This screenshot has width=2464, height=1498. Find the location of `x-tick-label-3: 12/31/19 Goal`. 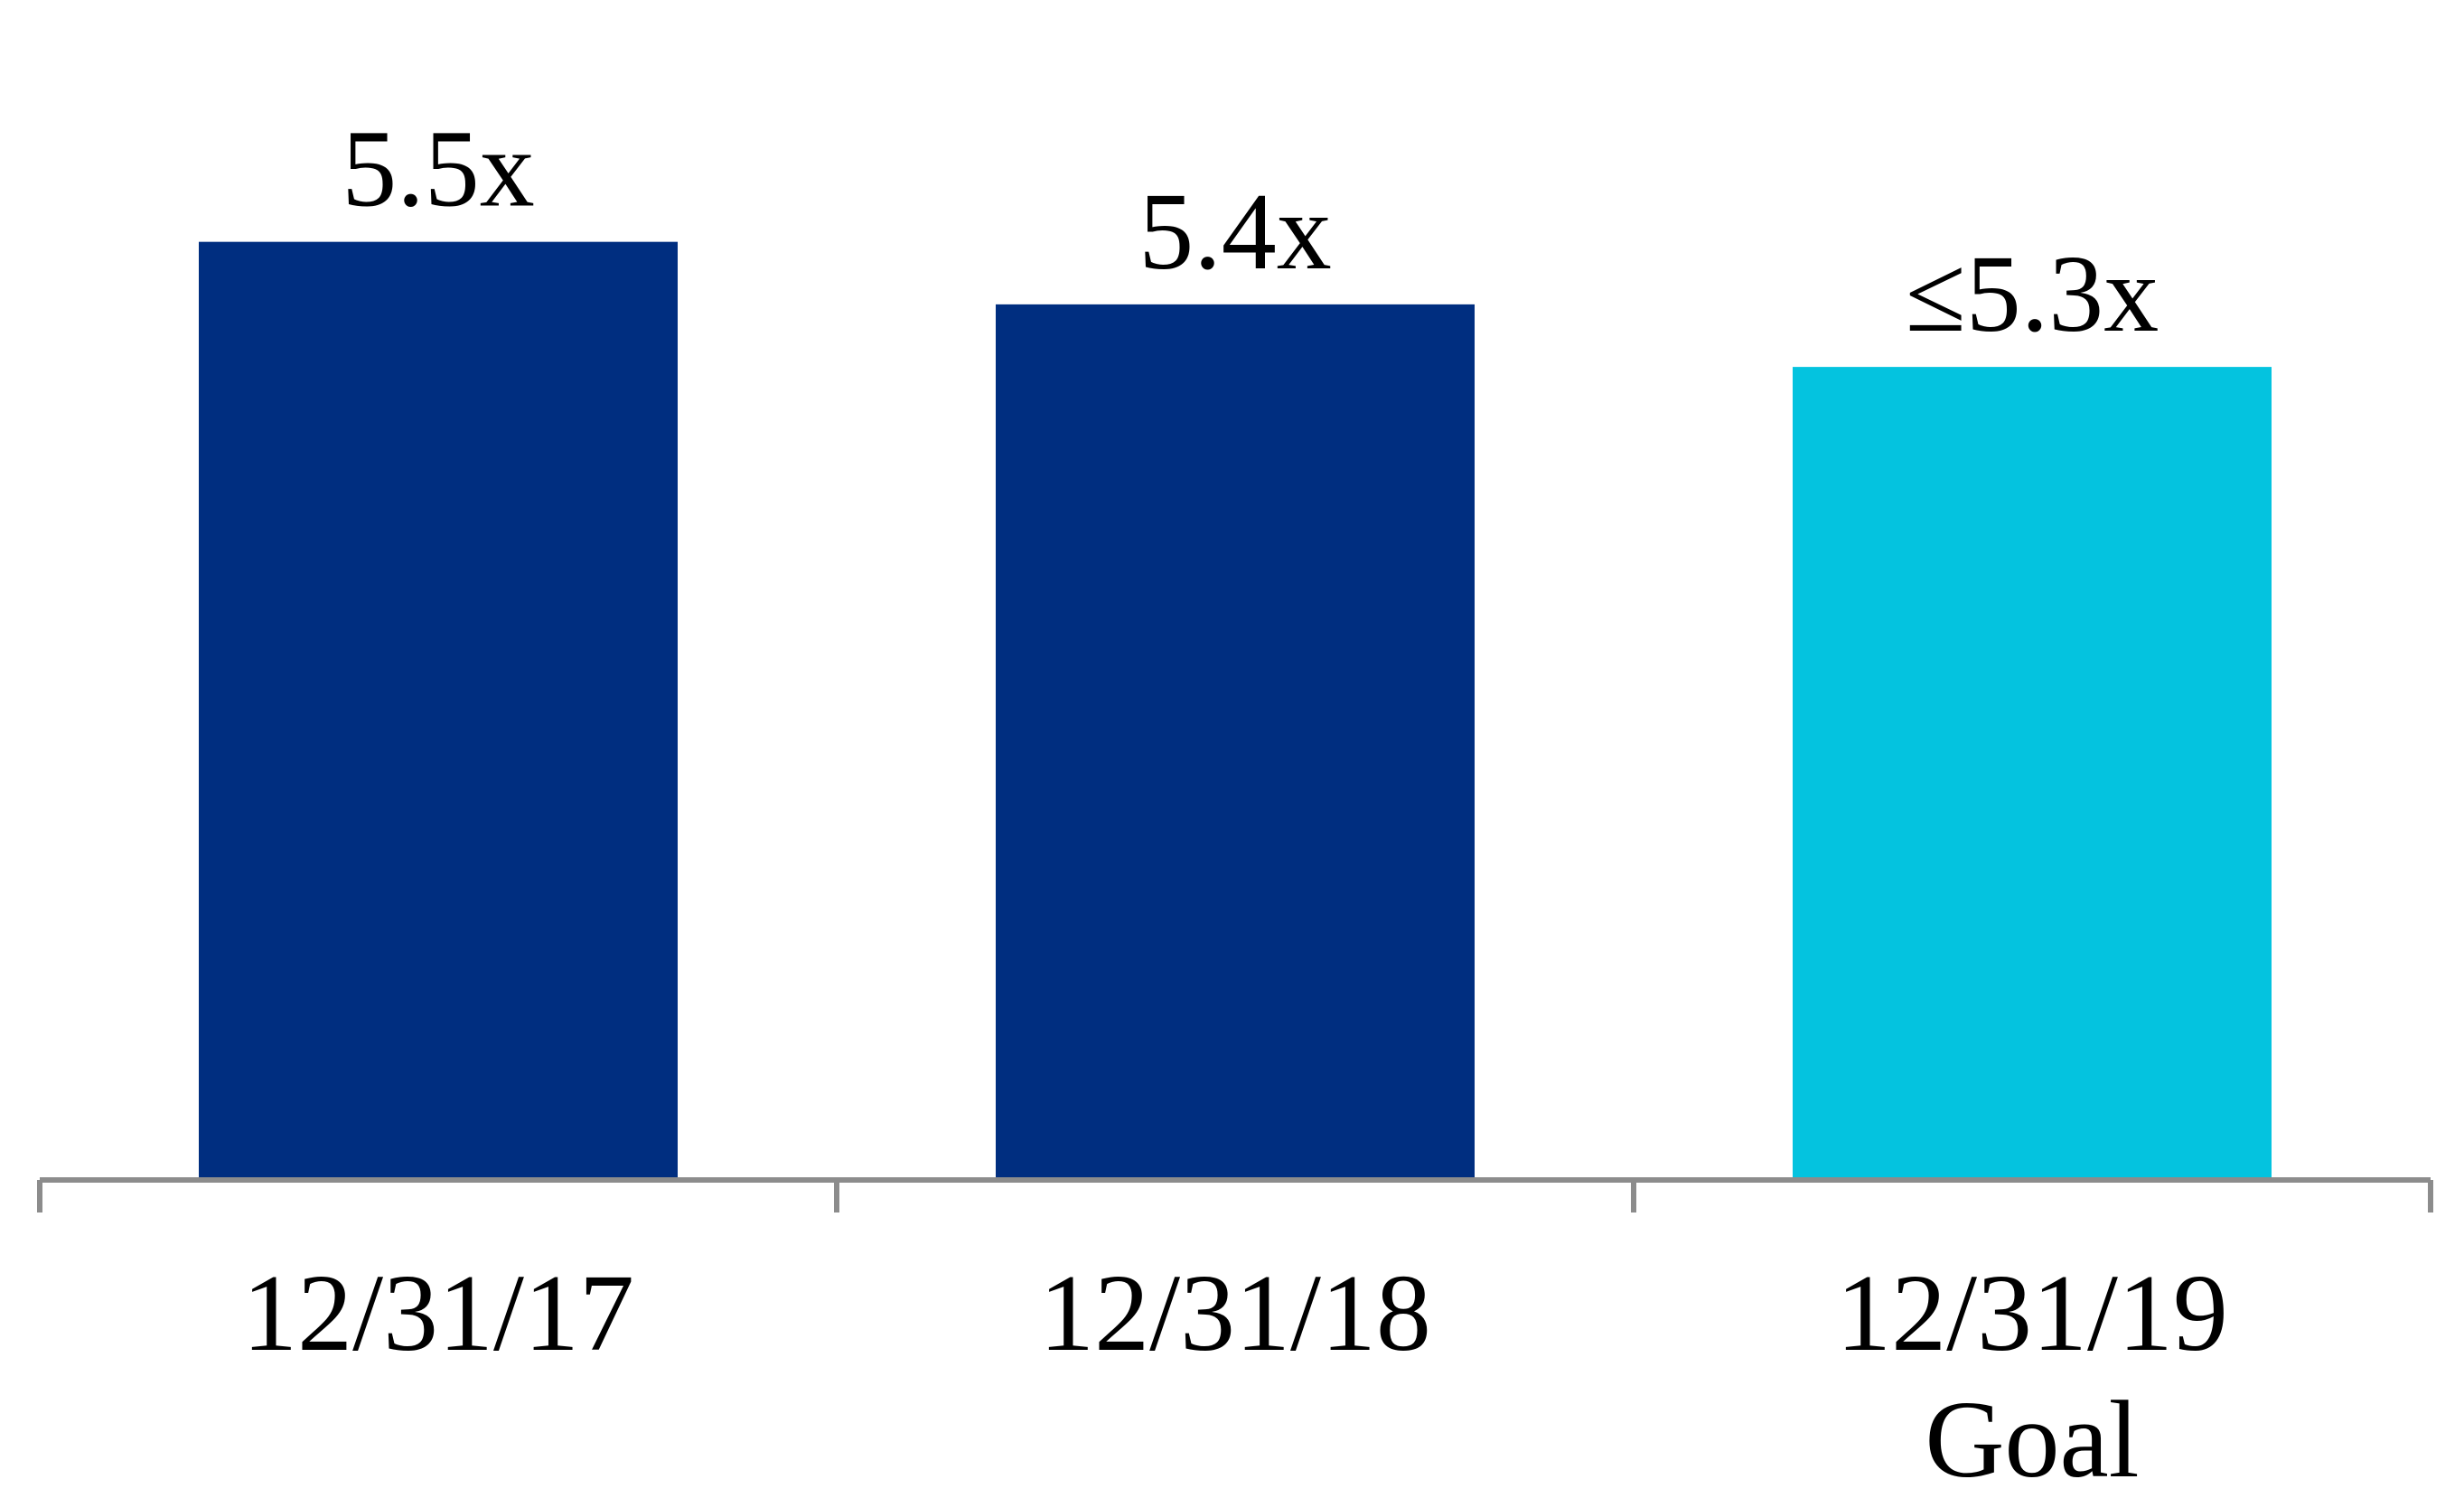

x-tick-label-3: 12/31/19 Goal is located at coordinates (2032, 1375).